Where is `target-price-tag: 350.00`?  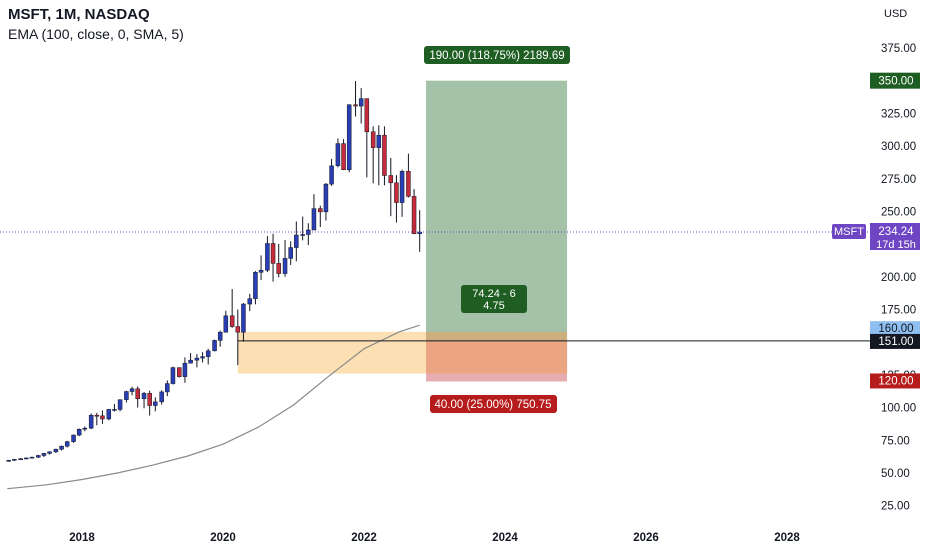 target-price-tag: 350.00 is located at coordinates (895, 82).